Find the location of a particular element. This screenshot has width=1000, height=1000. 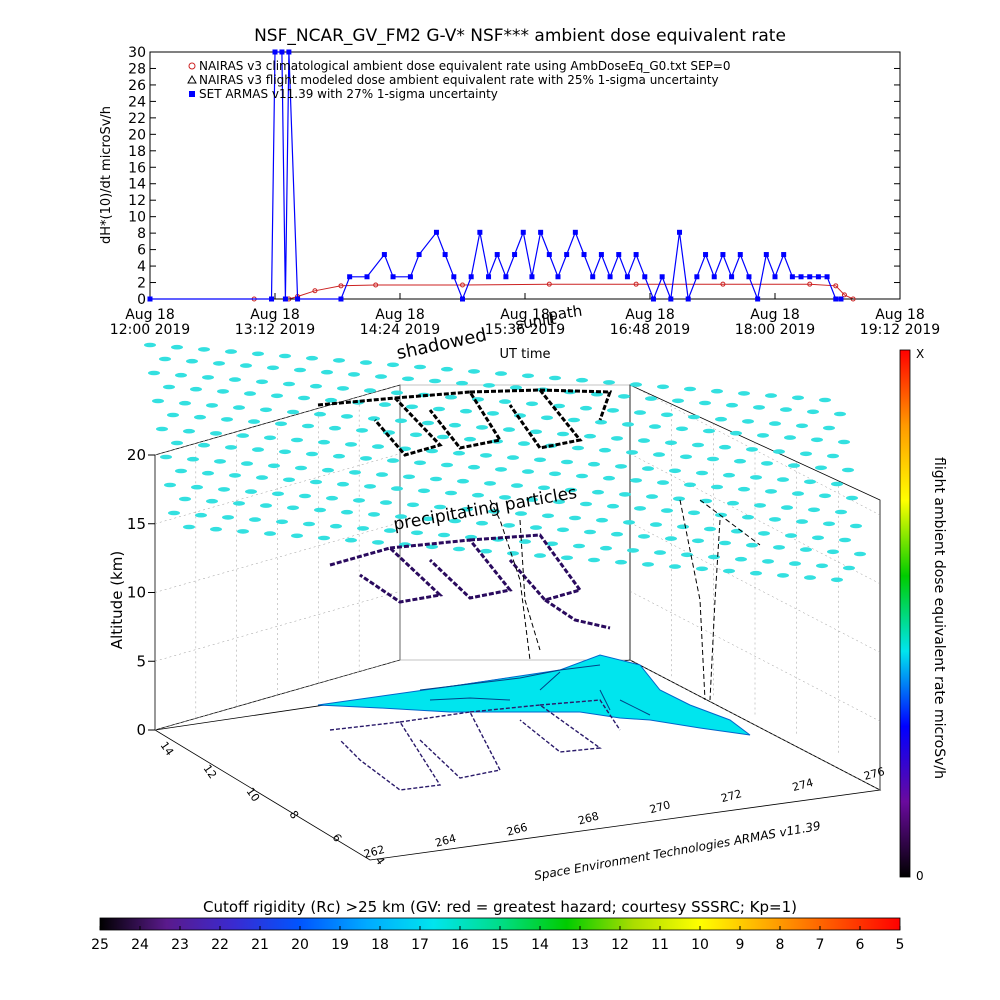

top-y-tick-label: 28 is located at coordinates (137, 69).